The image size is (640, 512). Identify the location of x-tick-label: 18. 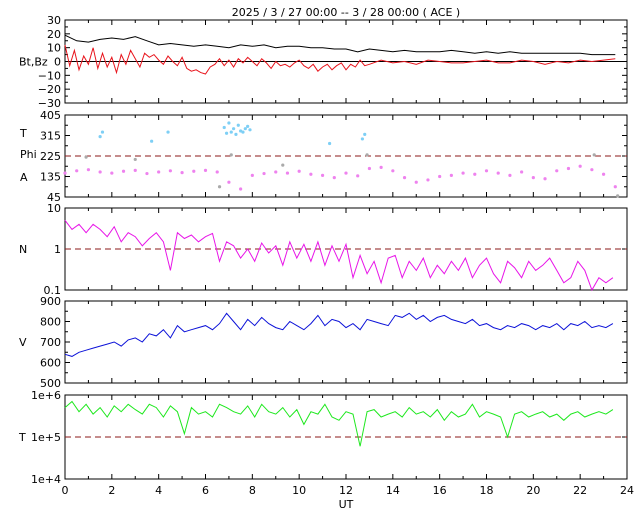
(487, 490).